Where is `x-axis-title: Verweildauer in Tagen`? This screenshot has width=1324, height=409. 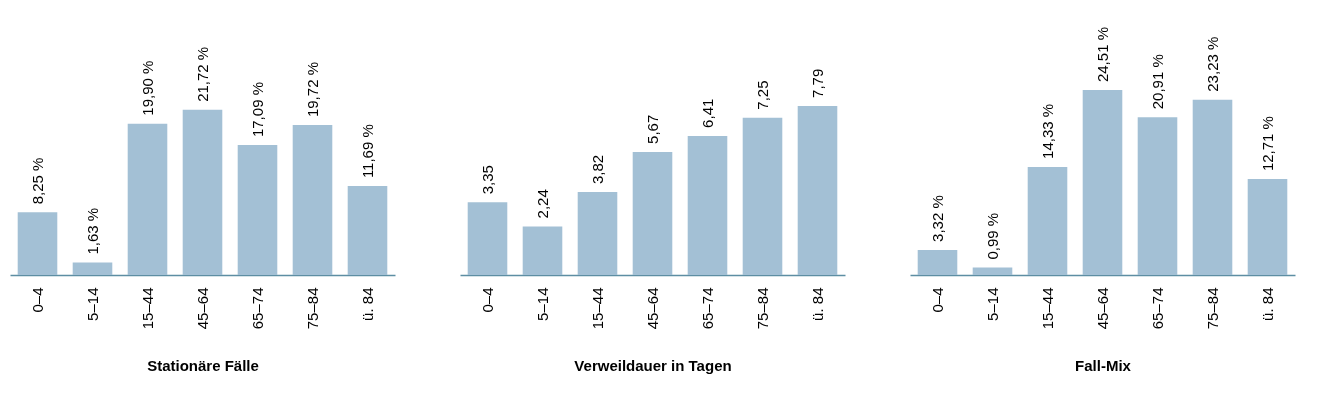 x-axis-title: Verweildauer in Tagen is located at coordinates (653, 366).